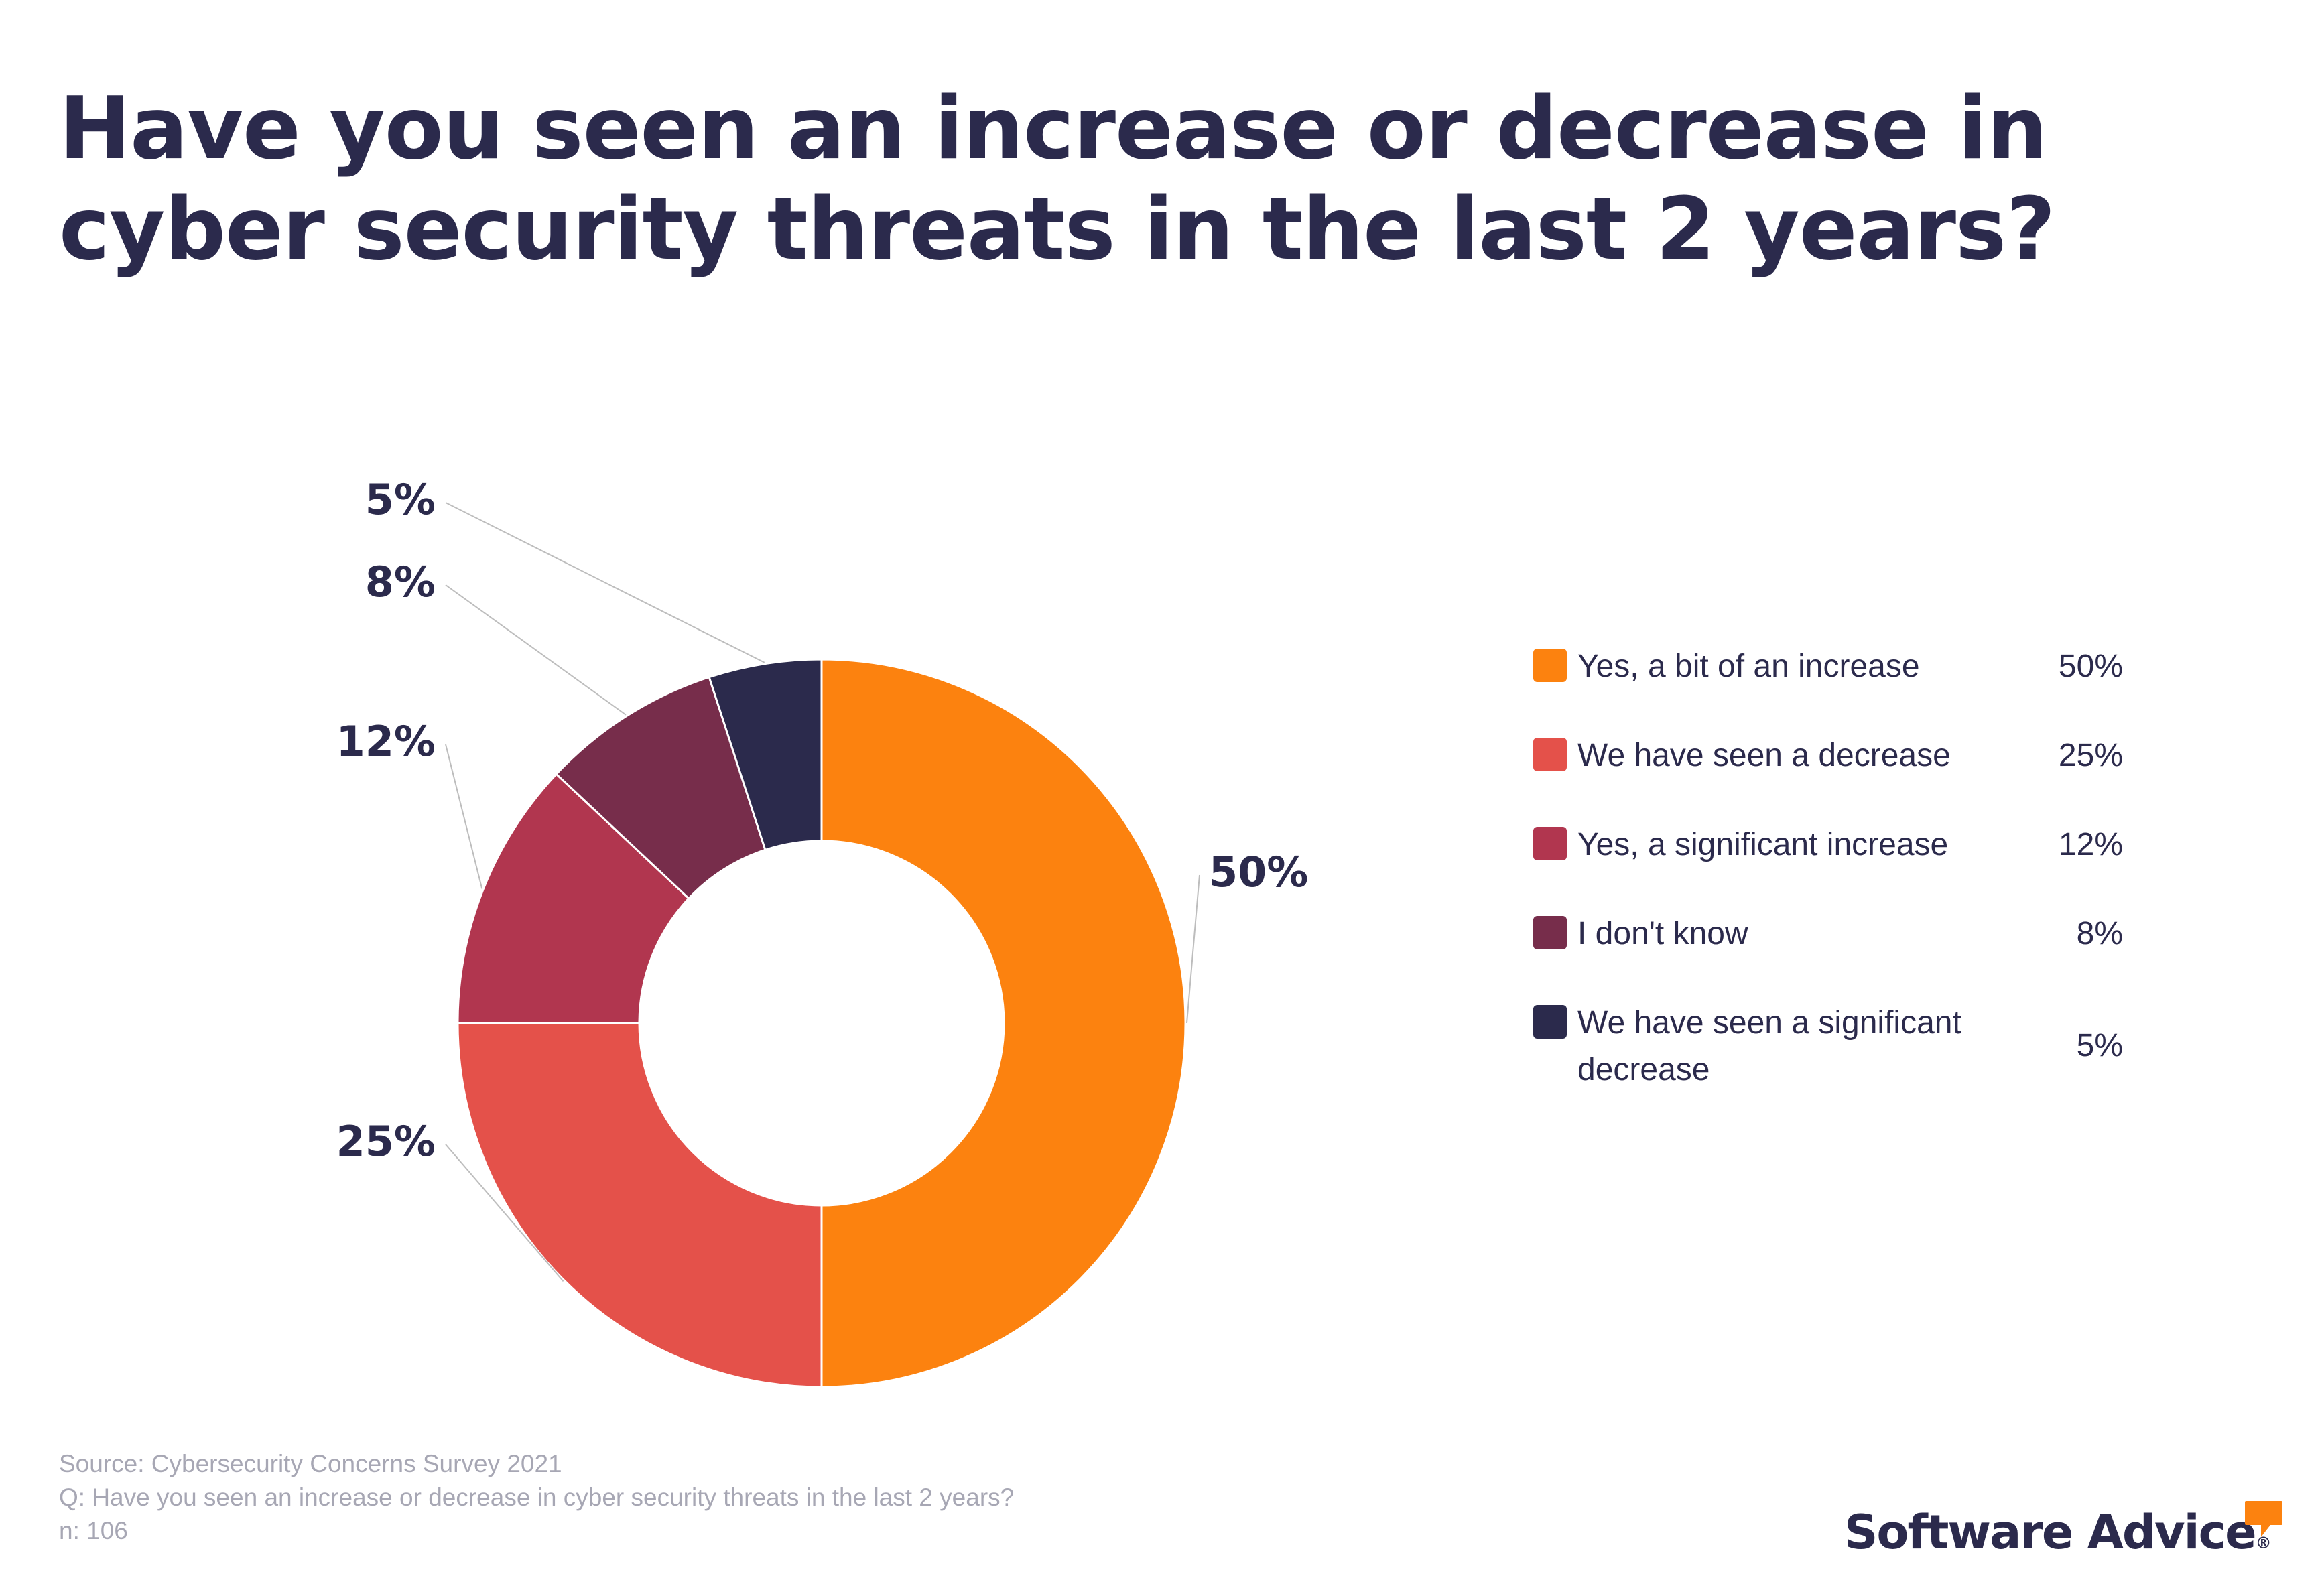 Image resolution: width=2324 pixels, height=1588 pixels. Describe the element at coordinates (1749, 666) in the screenshot. I see `legend-label: Yes, a bit of an increase` at that location.